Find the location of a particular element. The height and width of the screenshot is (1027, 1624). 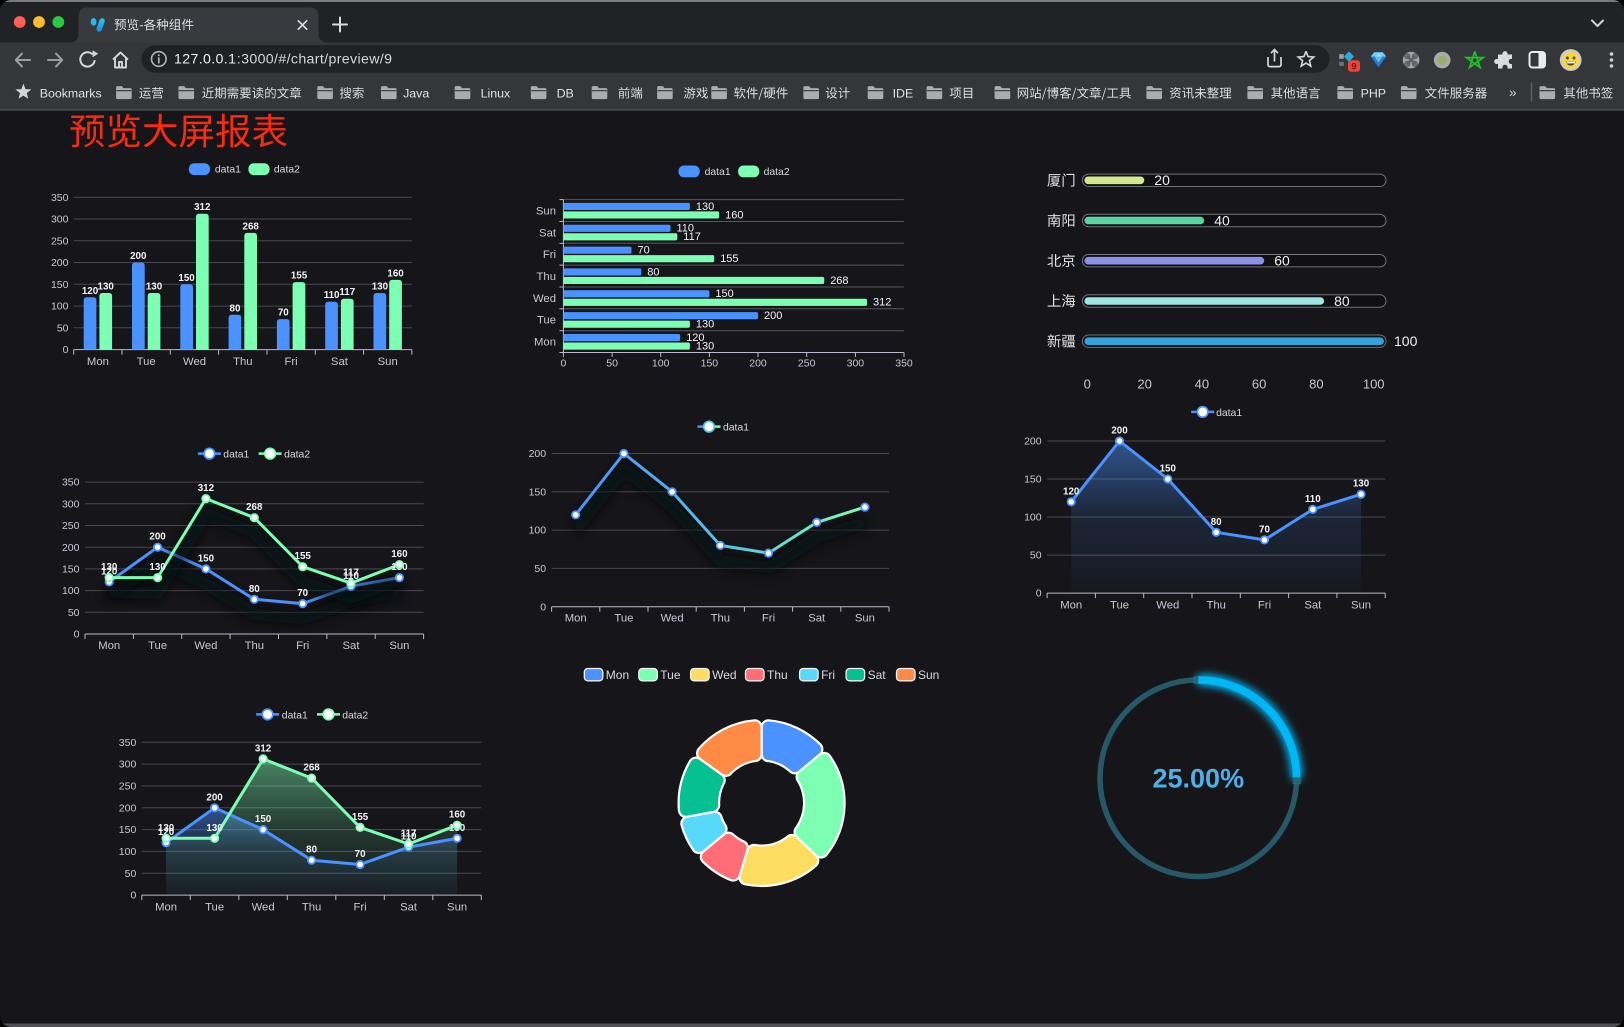

svg-text: Java is located at coordinates (416, 93).